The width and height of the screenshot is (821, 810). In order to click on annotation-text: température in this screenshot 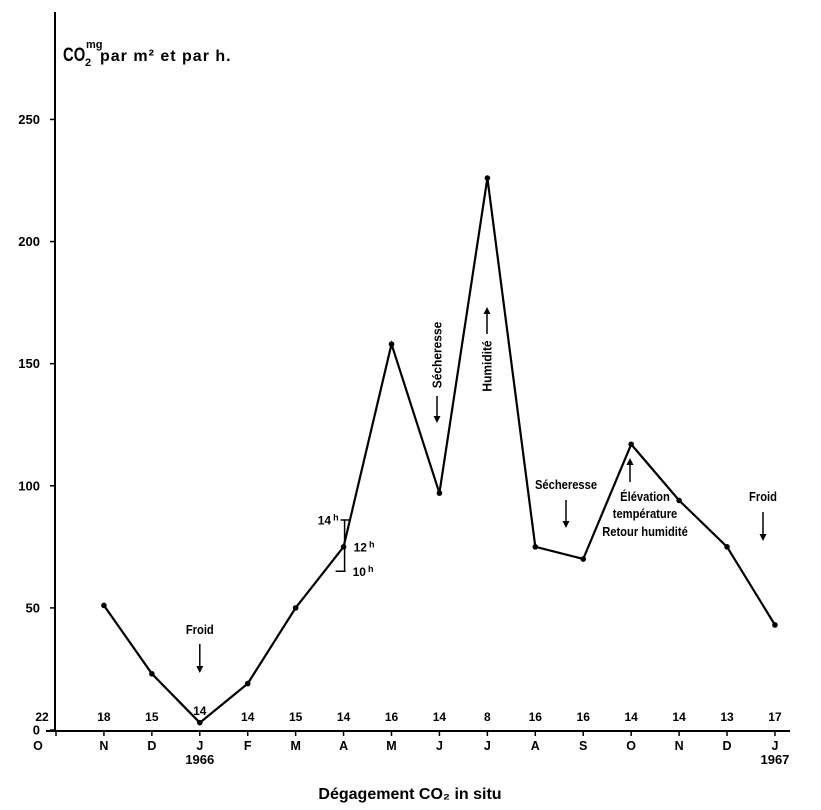, I will do `click(645, 513)`.